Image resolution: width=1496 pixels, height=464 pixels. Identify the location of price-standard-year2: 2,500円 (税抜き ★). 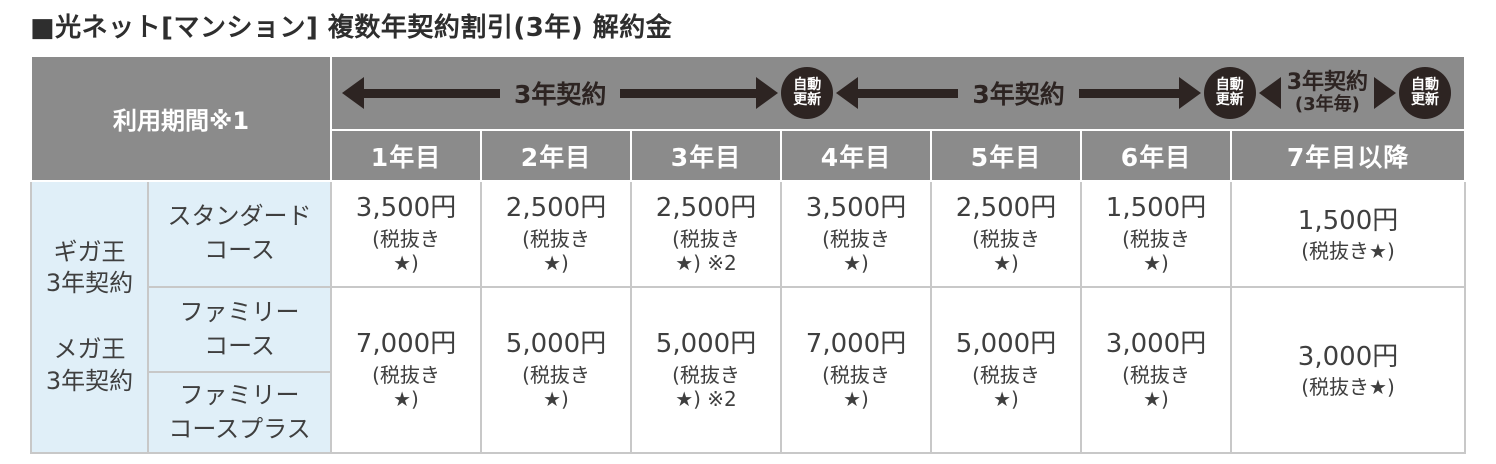
(556, 234).